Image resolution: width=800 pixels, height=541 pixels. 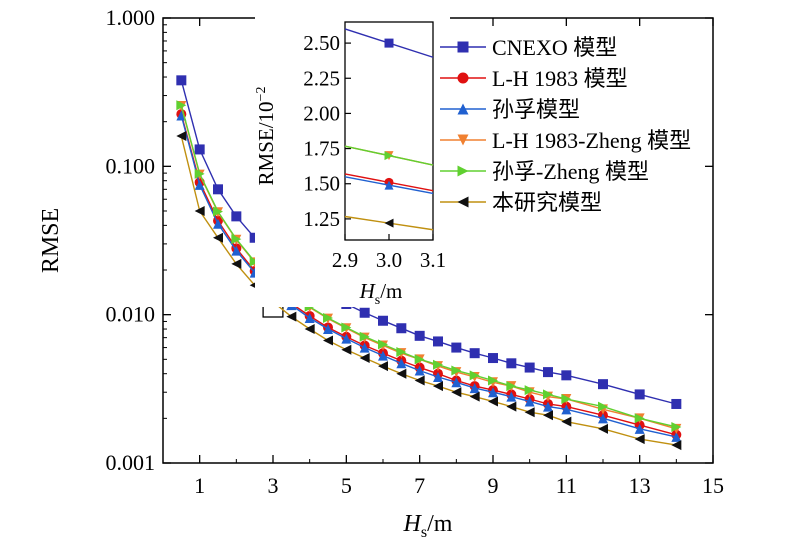 What do you see at coordinates (321, 149) in the screenshot?
I see `inset-y-tick-label: 1.75` at bounding box center [321, 149].